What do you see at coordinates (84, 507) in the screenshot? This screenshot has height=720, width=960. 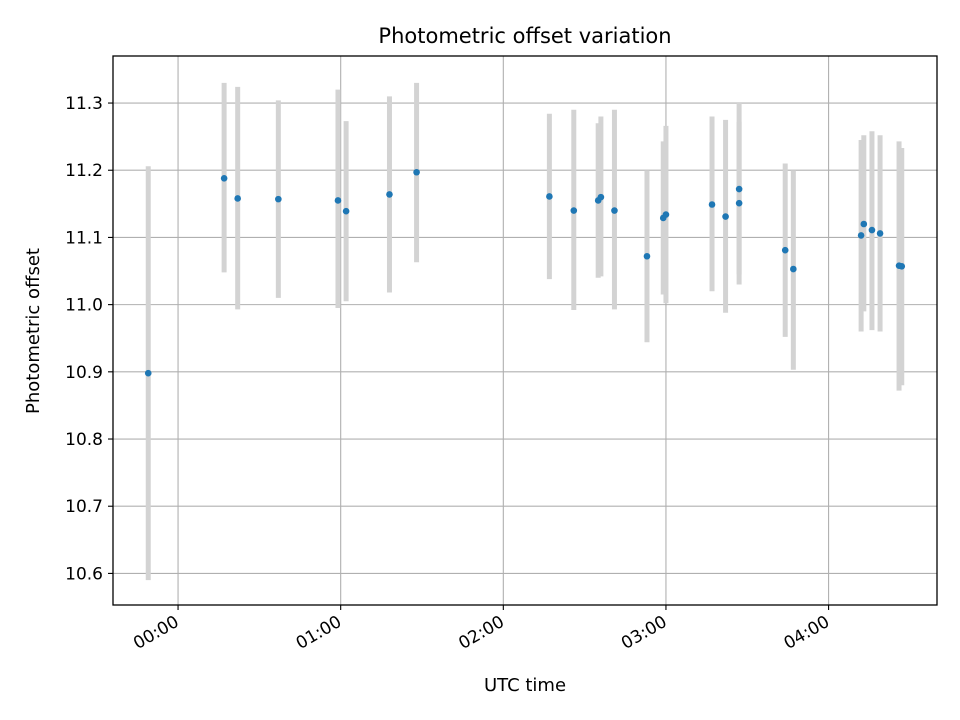 I see `y-tick-label: 10.7` at bounding box center [84, 507].